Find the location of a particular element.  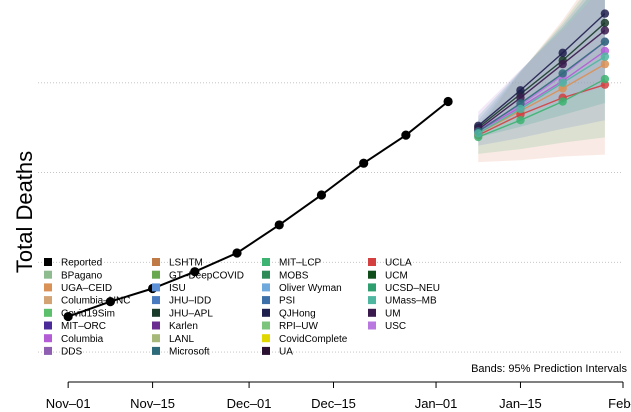

legend-label: JHU–APL is located at coordinates (191, 313).